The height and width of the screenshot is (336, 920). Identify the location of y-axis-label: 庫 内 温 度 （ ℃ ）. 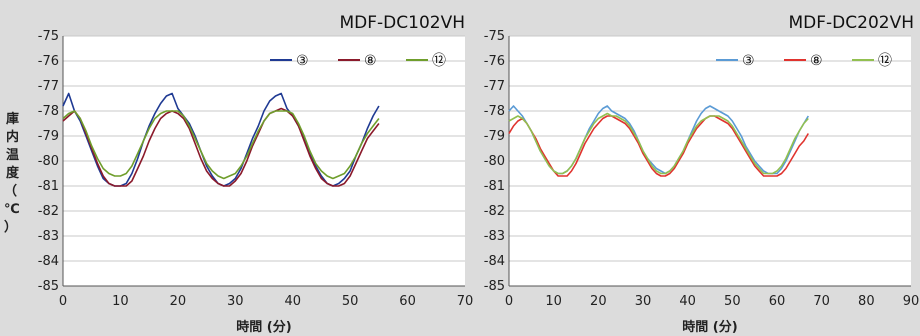
(12, 173).